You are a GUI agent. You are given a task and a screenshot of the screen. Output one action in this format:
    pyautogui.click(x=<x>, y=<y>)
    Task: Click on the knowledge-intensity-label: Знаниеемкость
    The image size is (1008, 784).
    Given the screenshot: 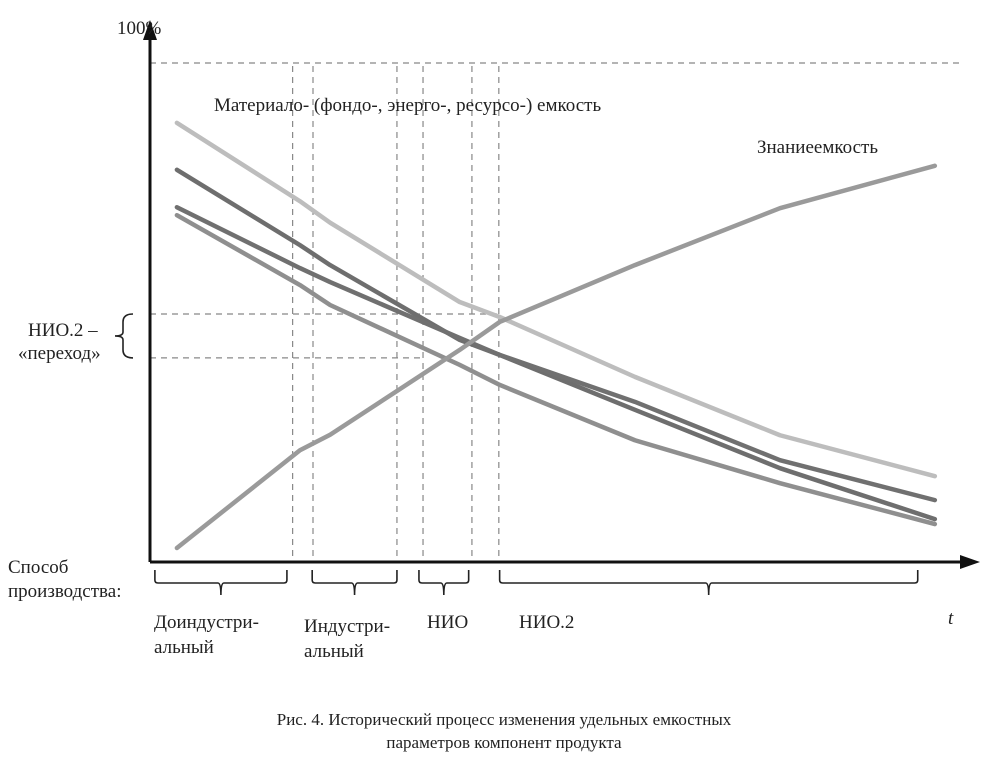 What is the action you would take?
    pyautogui.click(x=817, y=147)
    